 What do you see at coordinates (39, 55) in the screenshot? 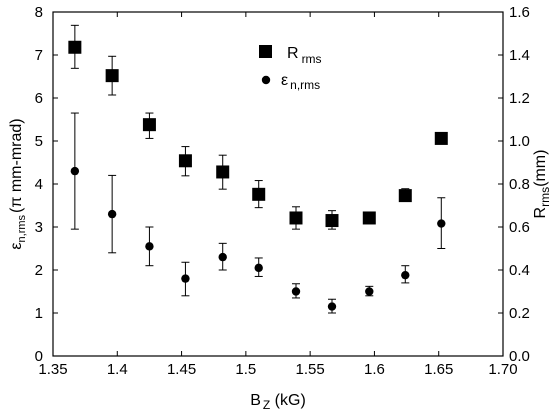
I see `y-left-tick-label: 7` at bounding box center [39, 55].